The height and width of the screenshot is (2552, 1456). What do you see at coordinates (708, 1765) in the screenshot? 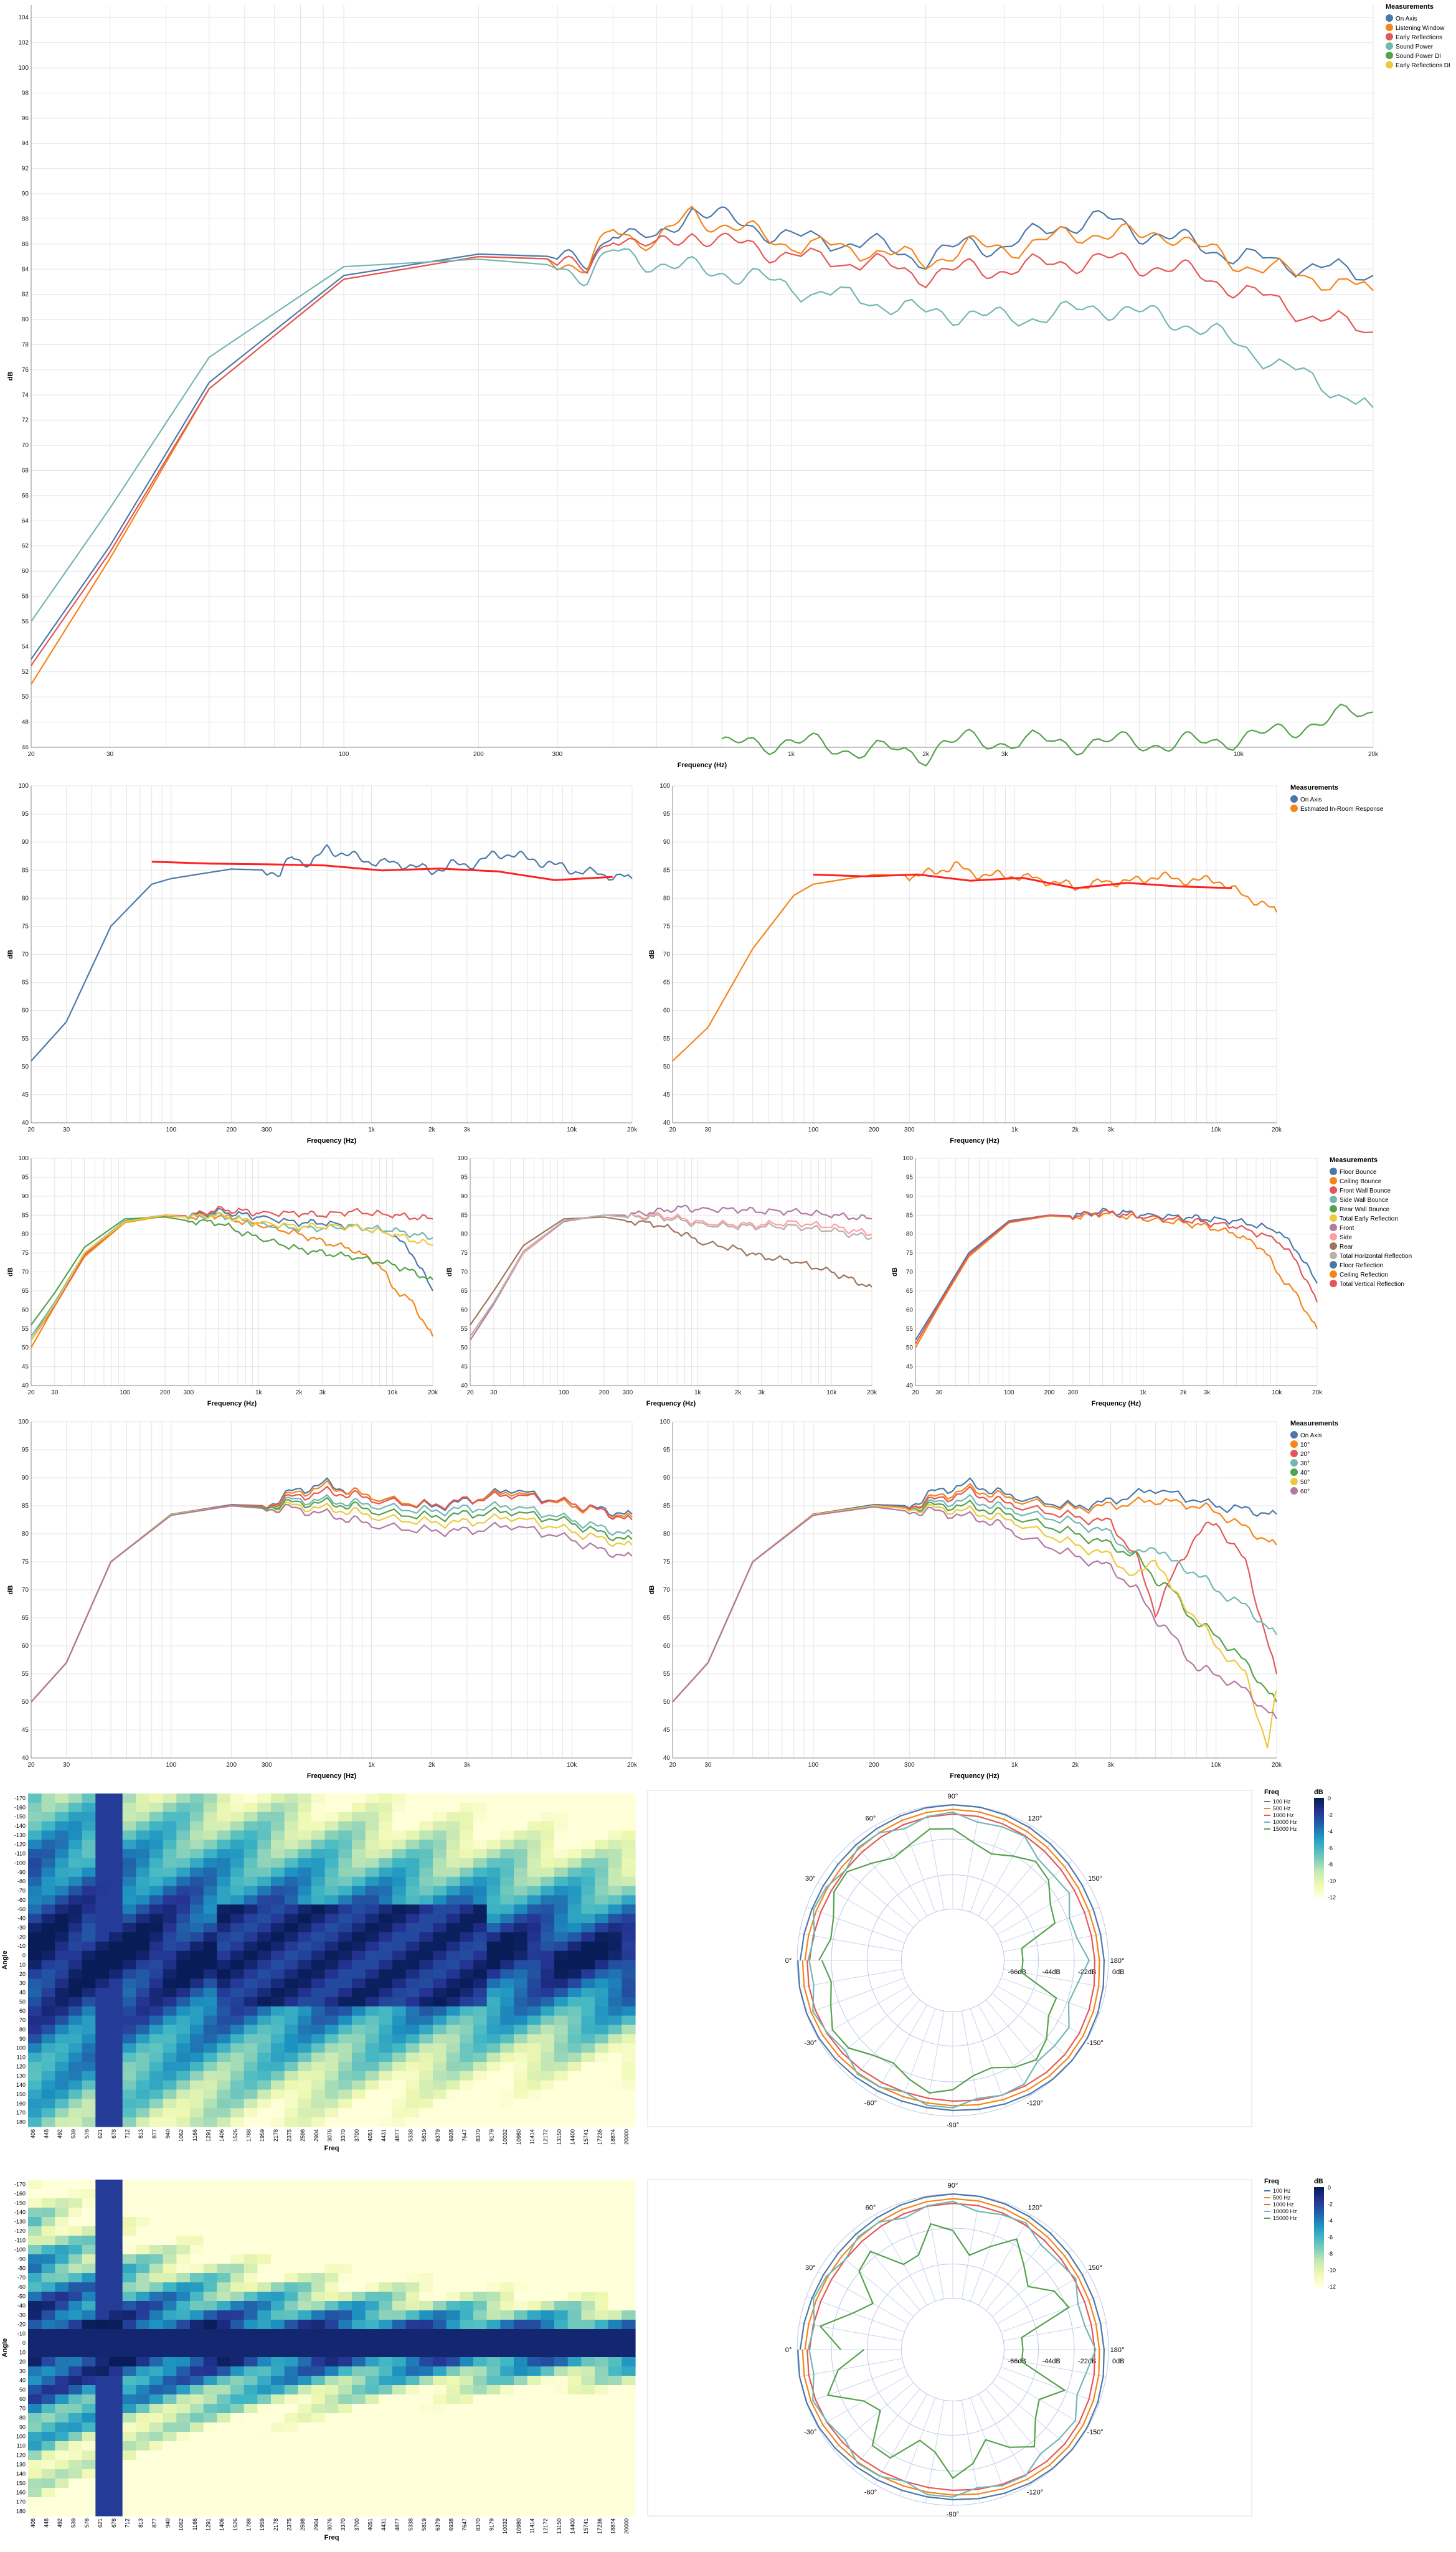
I see `x-tick-label: 30` at bounding box center [708, 1765].